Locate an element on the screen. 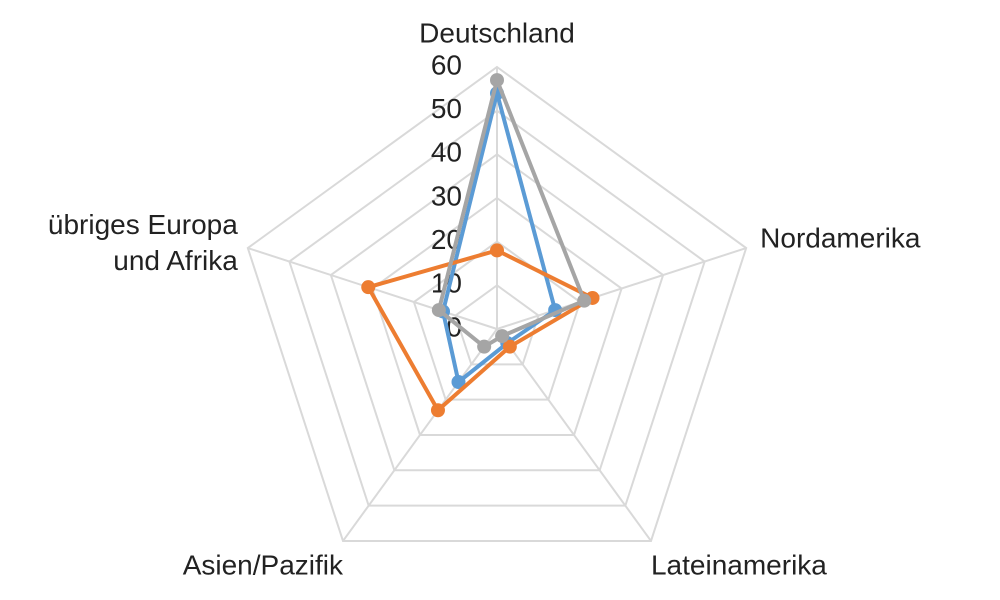  r-tick-label: 40 is located at coordinates (446, 152).